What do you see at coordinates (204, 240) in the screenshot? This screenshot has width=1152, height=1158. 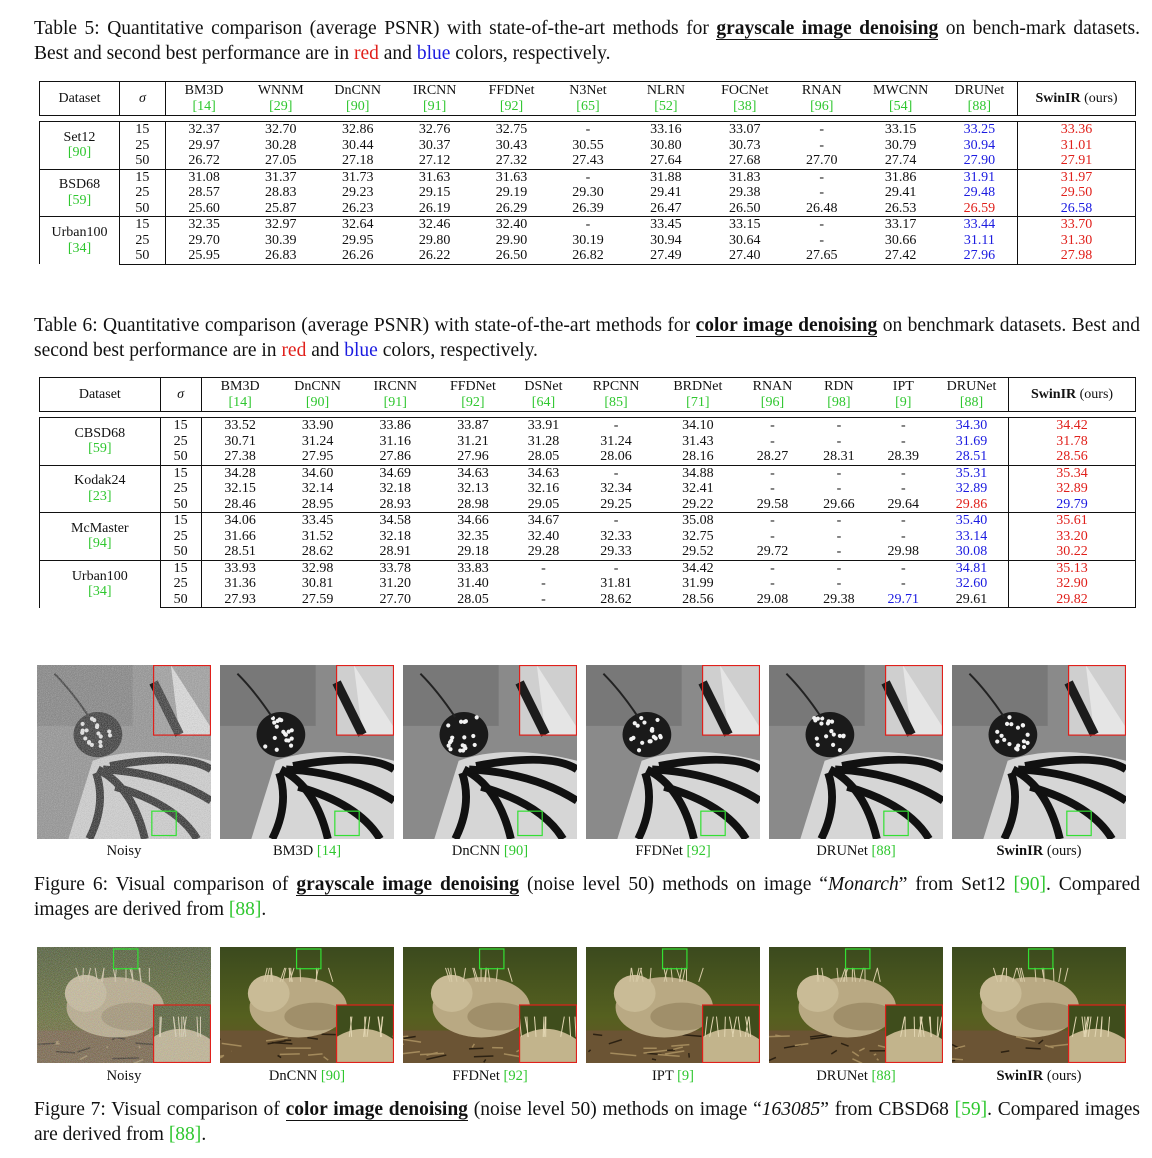 I see `psnr-cell: 29.70` at bounding box center [204, 240].